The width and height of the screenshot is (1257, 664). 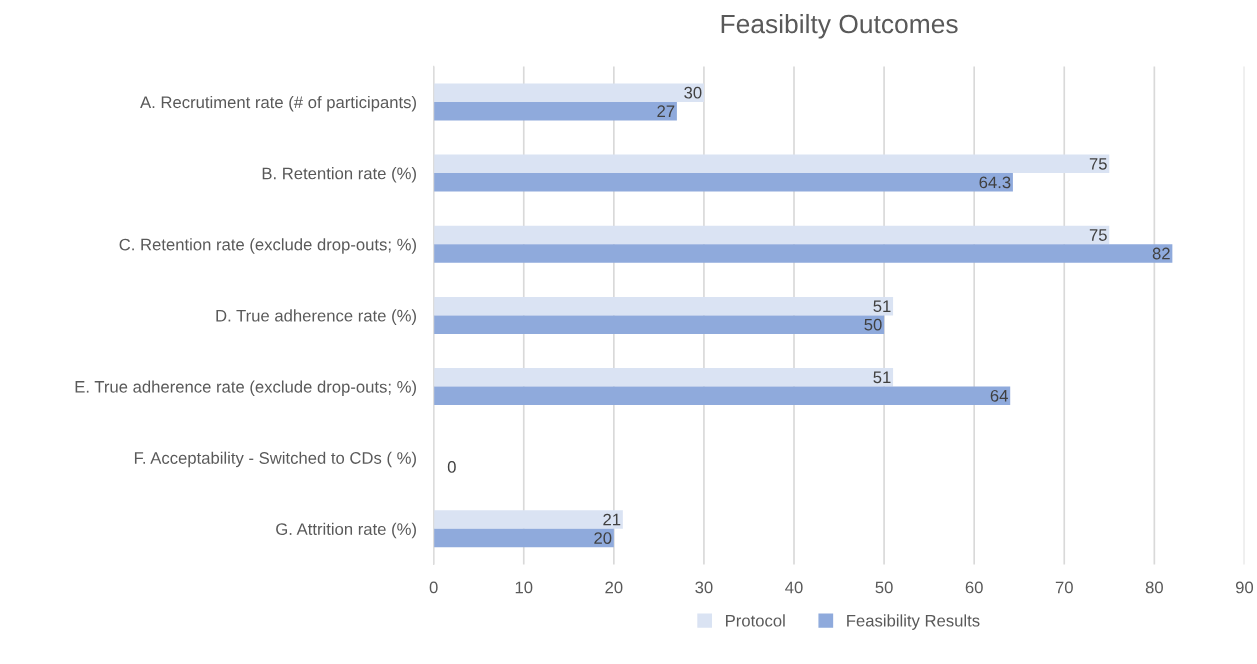 What do you see at coordinates (1161, 253) in the screenshot?
I see `data-label: 82` at bounding box center [1161, 253].